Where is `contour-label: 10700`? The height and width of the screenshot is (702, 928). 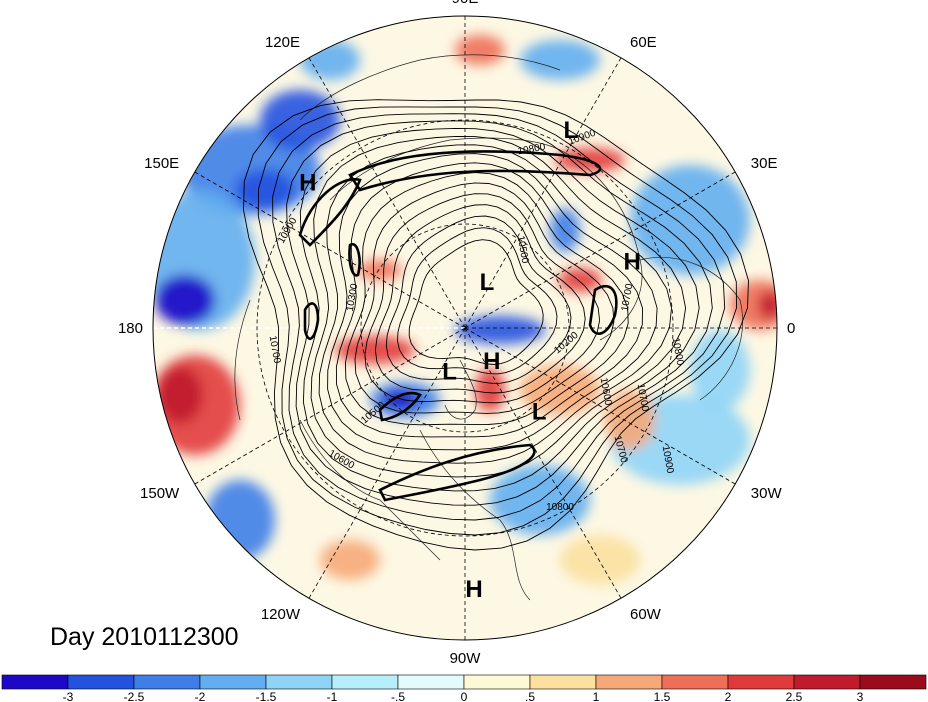 contour-label: 10700 is located at coordinates (275, 350).